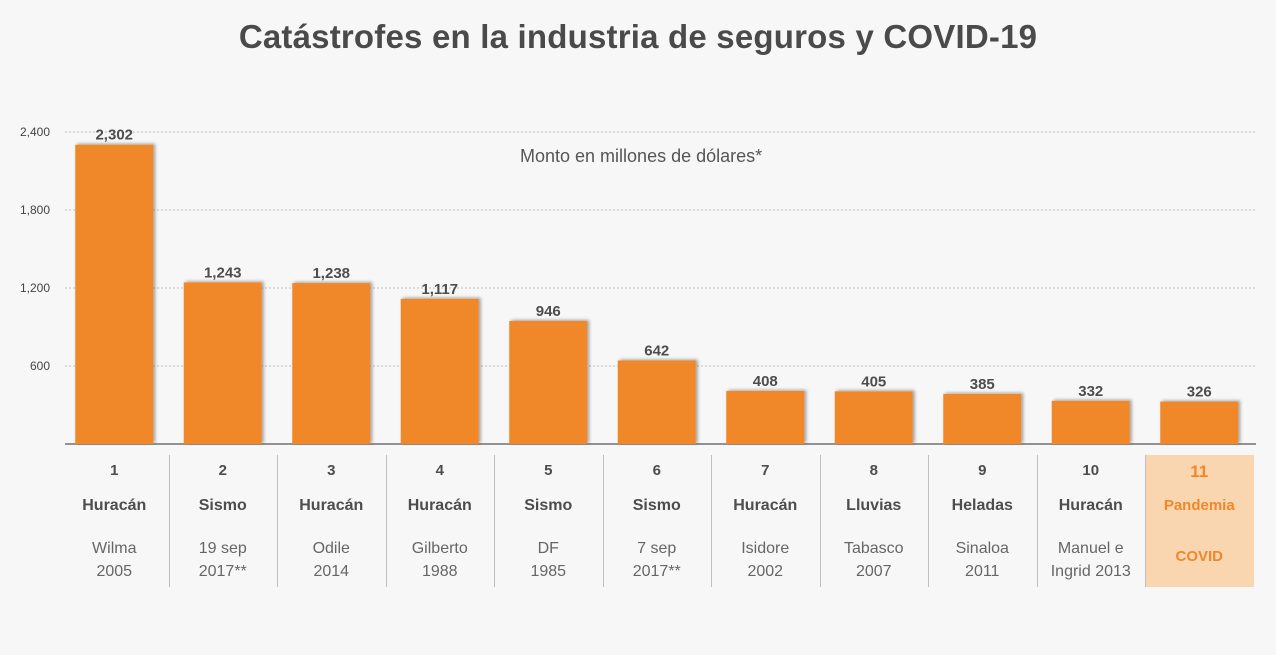 This screenshot has width=1276, height=655. What do you see at coordinates (439, 289) in the screenshot?
I see `bar-value-label: 1,117` at bounding box center [439, 289].